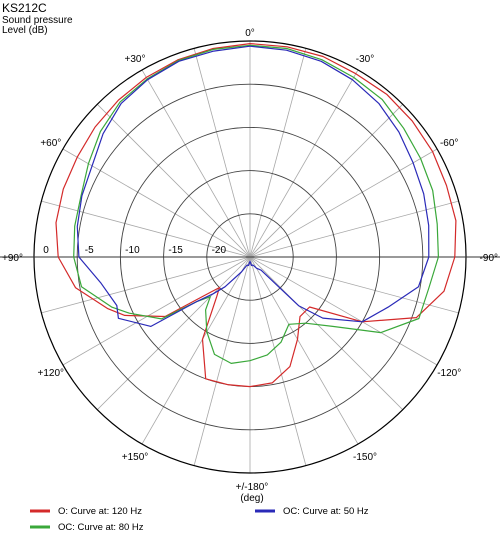  I want to click on angle-label: +60°, so click(50, 143).